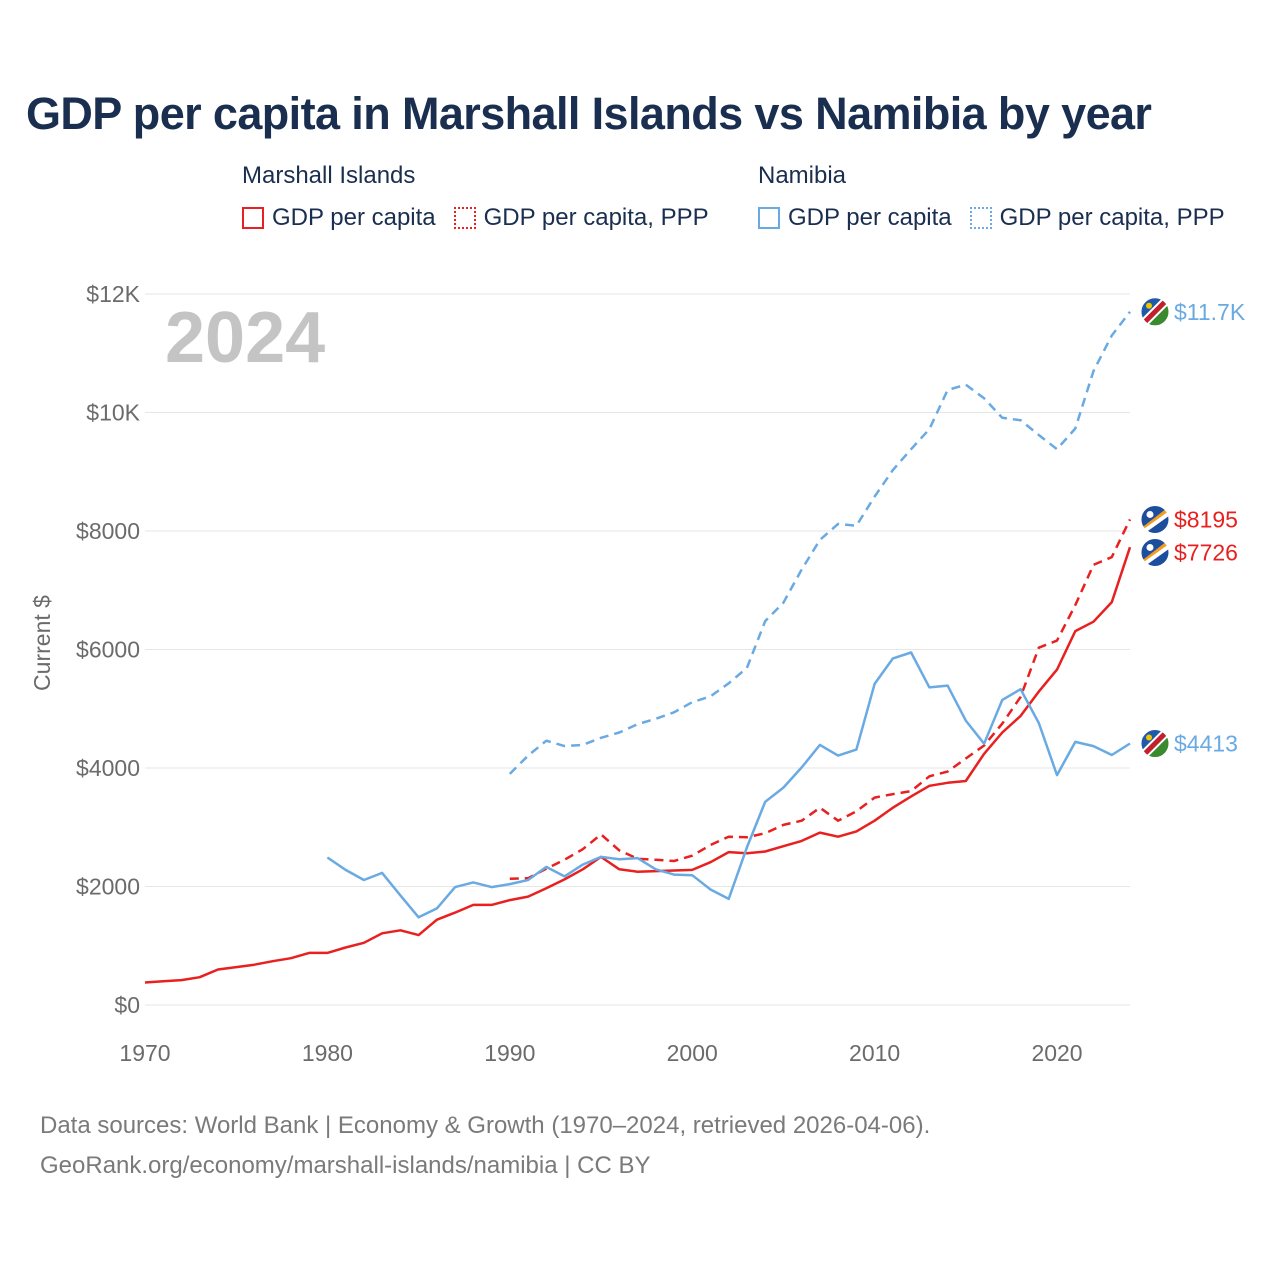 The width and height of the screenshot is (1280, 1280). Describe the element at coordinates (113, 294) in the screenshot. I see `y-tick-label: $12K` at that location.